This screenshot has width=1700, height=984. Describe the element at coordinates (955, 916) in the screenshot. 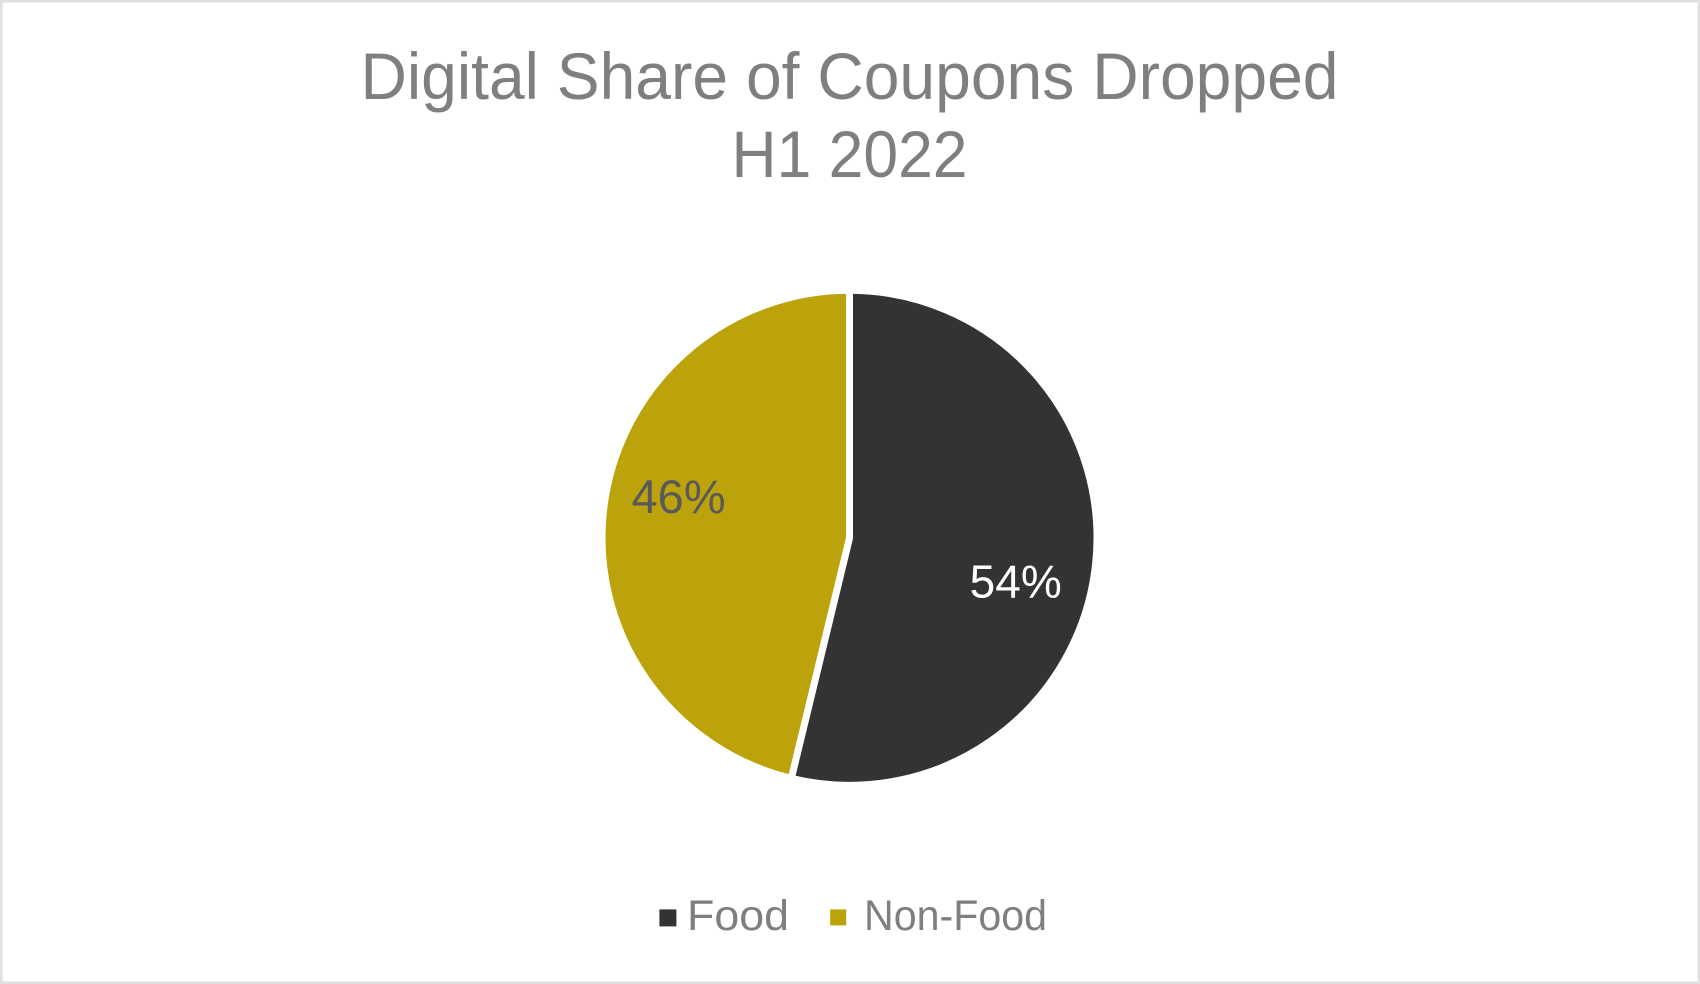

I see `svg-text: Non-Food` at that location.